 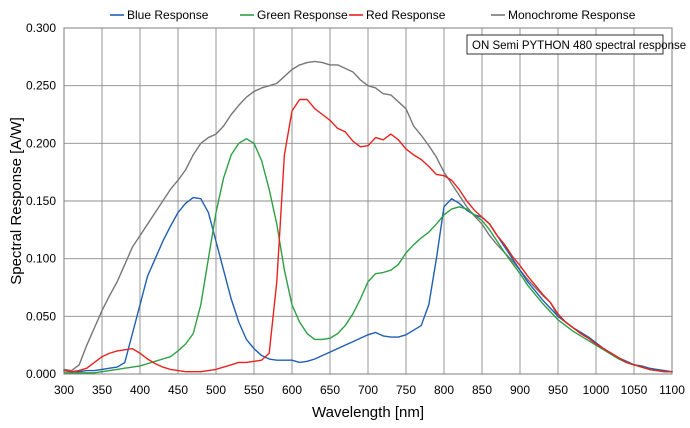 I want to click on y-tick-labels: 0.000 0.050 0.100 0.150 0.200 0.250 0.300, so click(x=41, y=201).